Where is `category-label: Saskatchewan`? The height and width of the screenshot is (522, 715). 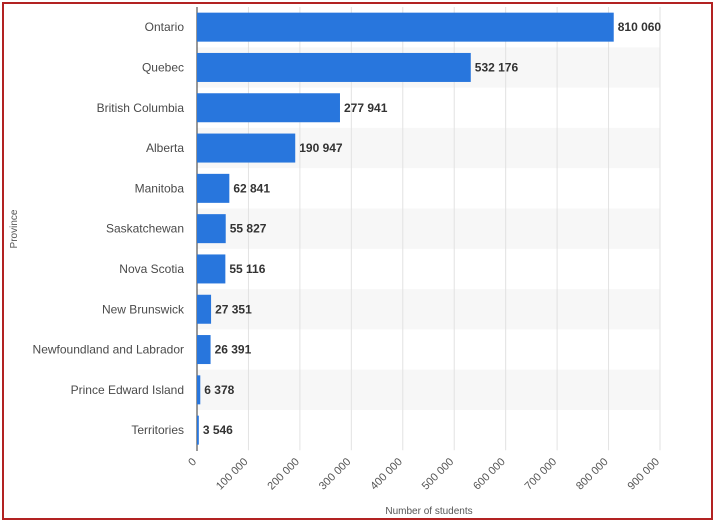 category-label: Saskatchewan is located at coordinates (145, 229).